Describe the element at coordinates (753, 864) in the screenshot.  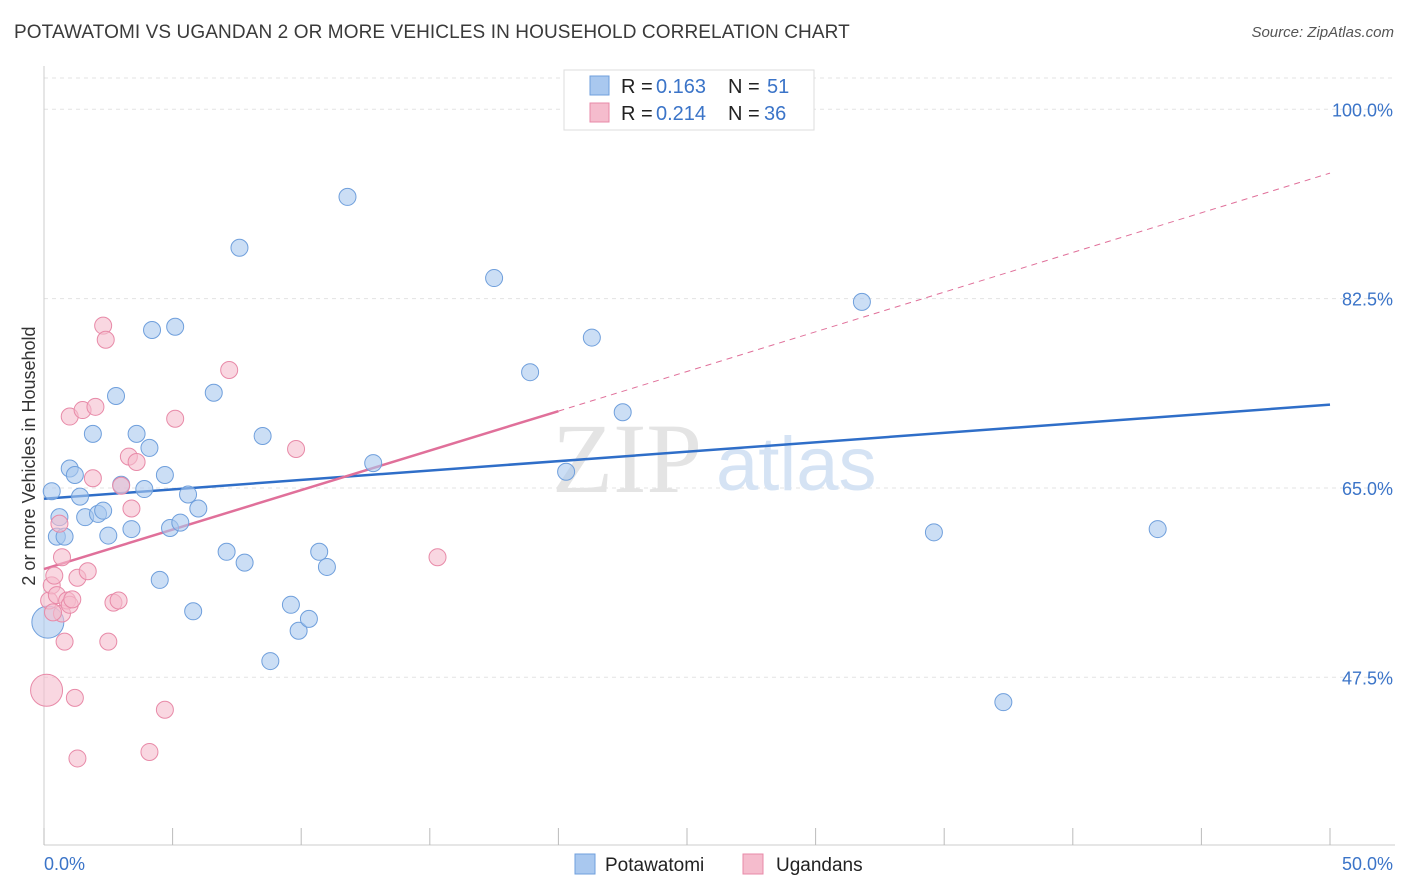
I see `bottom-legend-swatch-pink` at that location.